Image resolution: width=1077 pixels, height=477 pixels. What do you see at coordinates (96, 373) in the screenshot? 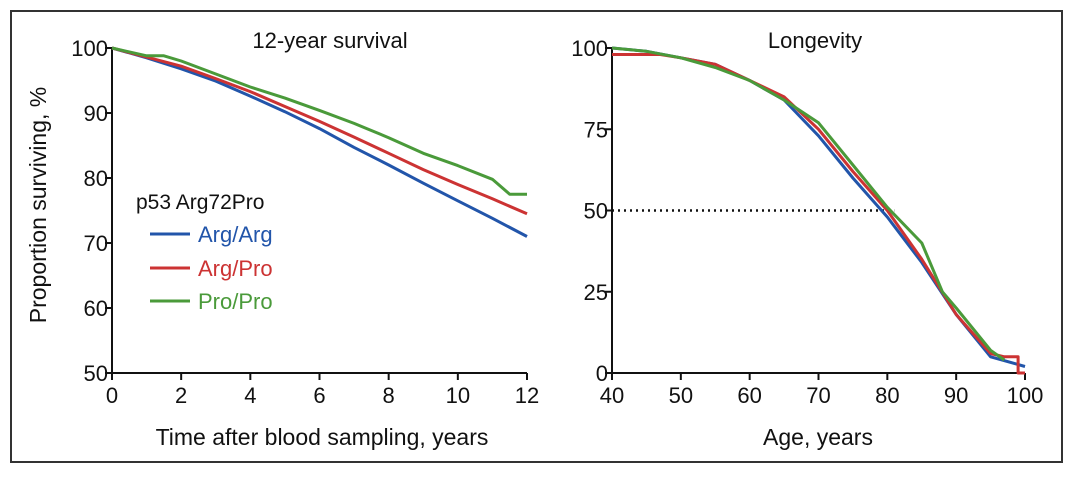
I see `survival-y-tick-label: 50` at bounding box center [96, 373].